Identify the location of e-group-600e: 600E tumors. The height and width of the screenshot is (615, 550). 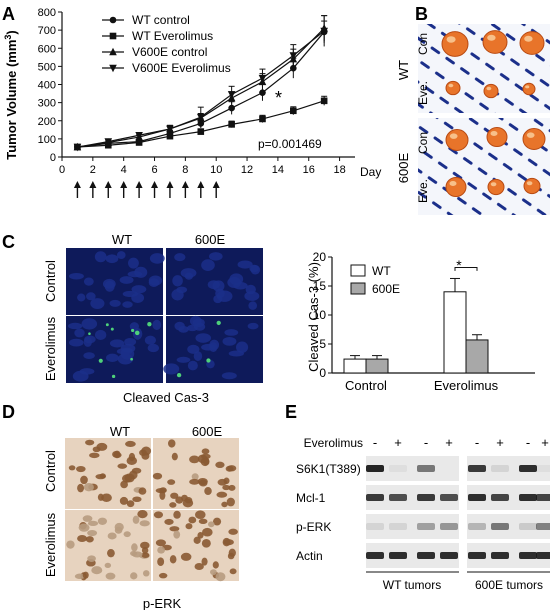
(509, 585).